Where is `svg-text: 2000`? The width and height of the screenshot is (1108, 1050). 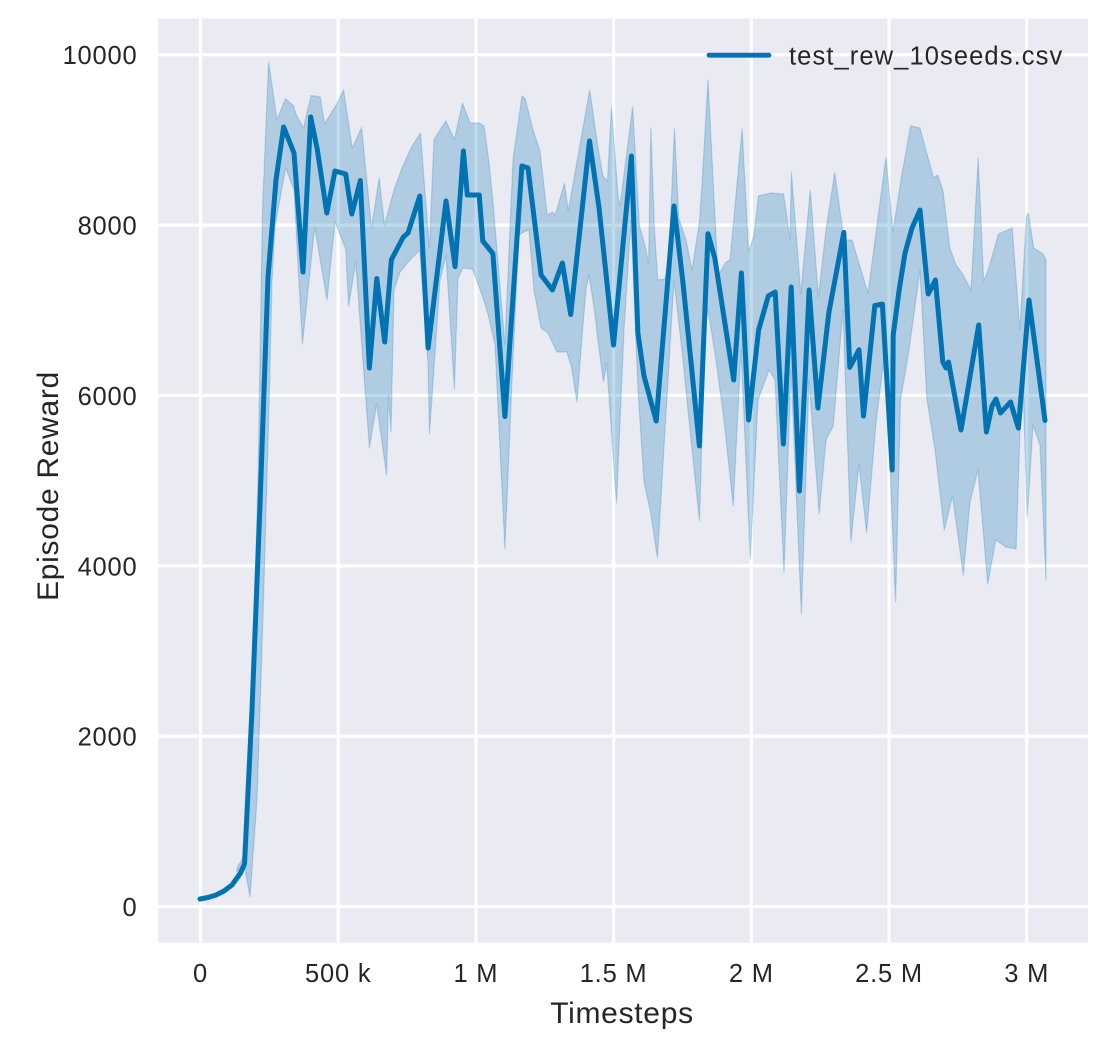 svg-text: 2000 is located at coordinates (108, 738).